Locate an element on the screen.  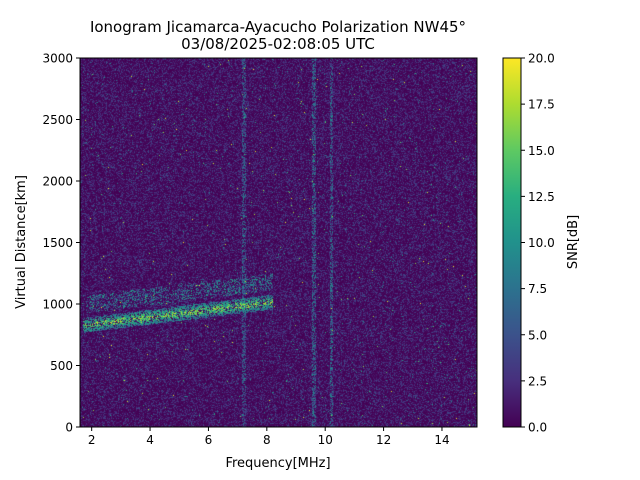
x-tick-label: 6 is located at coordinates (209, 440).